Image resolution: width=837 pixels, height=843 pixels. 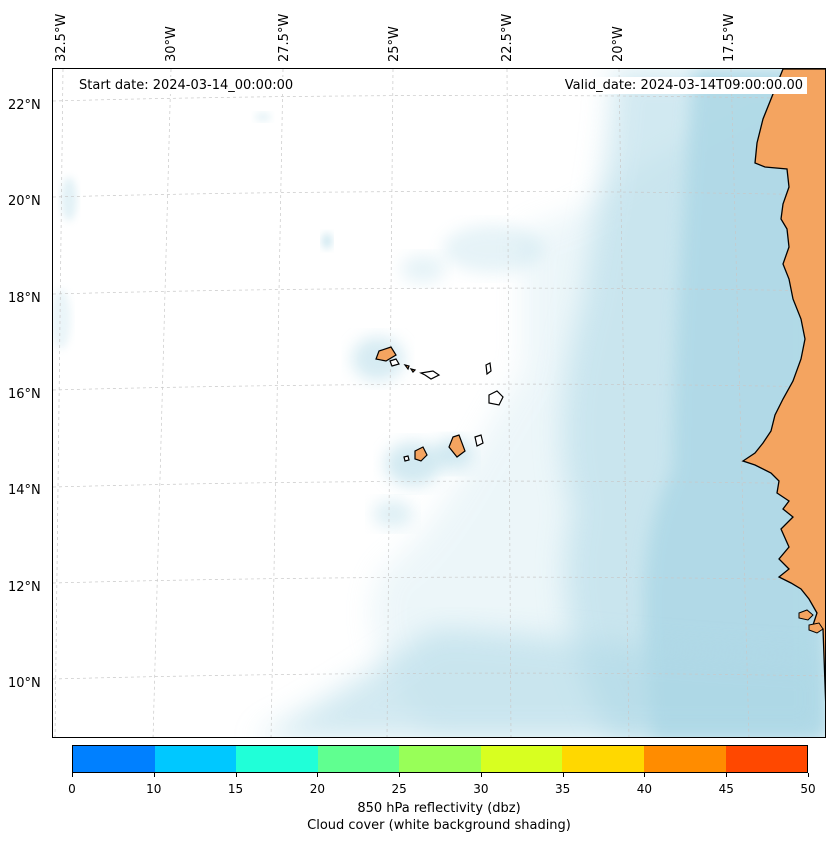 I want to click on lon-label-32-5w: 32.5°W, so click(x=61, y=37).